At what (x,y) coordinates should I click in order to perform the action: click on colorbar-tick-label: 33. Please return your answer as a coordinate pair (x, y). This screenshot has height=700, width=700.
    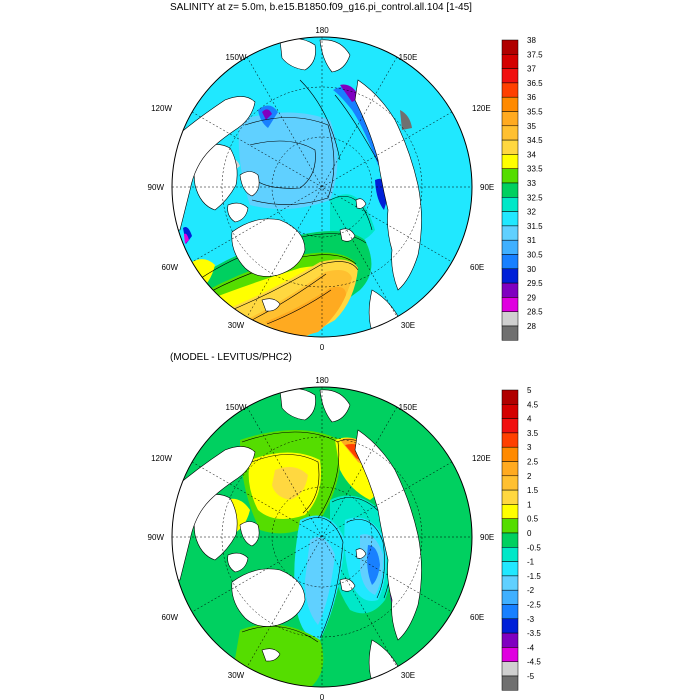
    Looking at the image, I should click on (531, 183).